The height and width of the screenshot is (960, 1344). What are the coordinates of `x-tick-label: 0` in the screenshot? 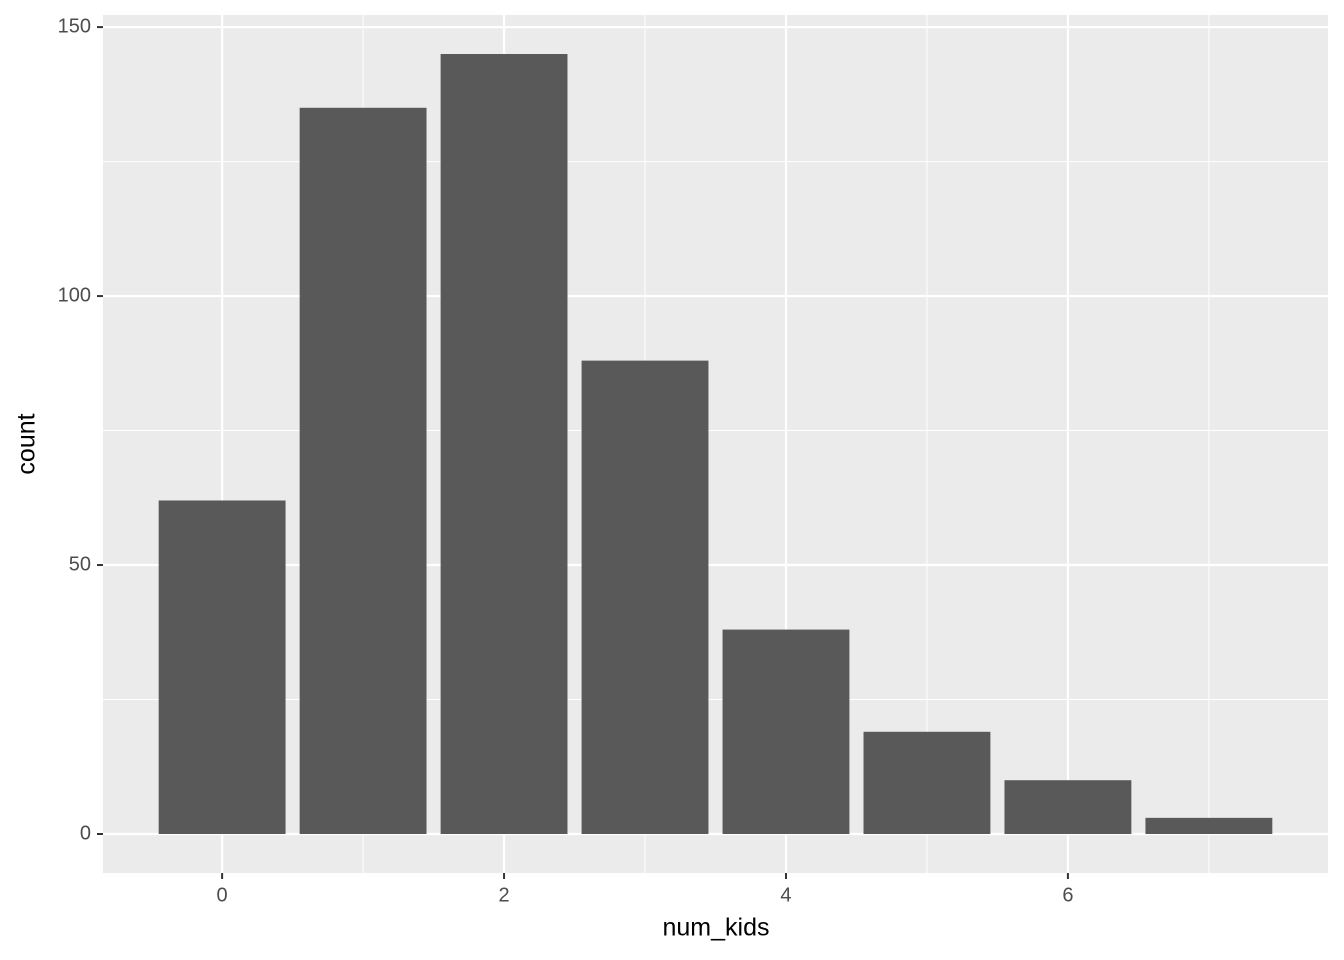 It's located at (222, 895).